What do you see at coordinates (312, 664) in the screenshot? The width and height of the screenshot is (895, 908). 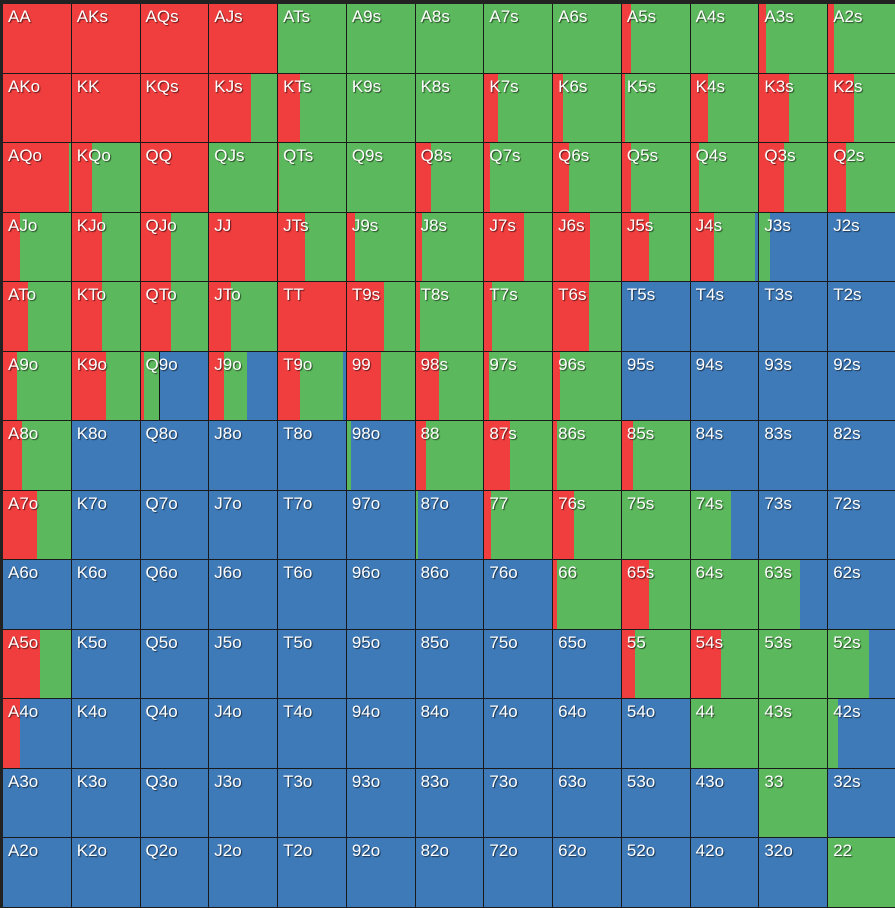 I see `hand-cell-t5o: T5o` at bounding box center [312, 664].